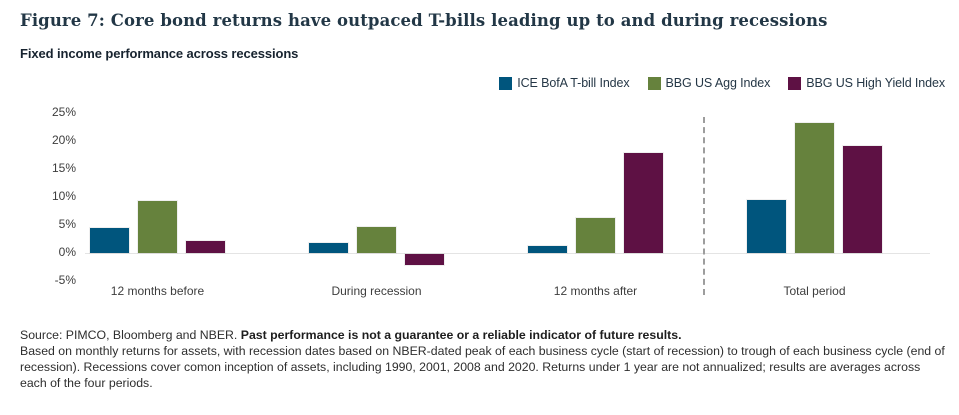 The height and width of the screenshot is (415, 959). What do you see at coordinates (63, 112) in the screenshot?
I see `y-axis-tick-label: 25%` at bounding box center [63, 112].